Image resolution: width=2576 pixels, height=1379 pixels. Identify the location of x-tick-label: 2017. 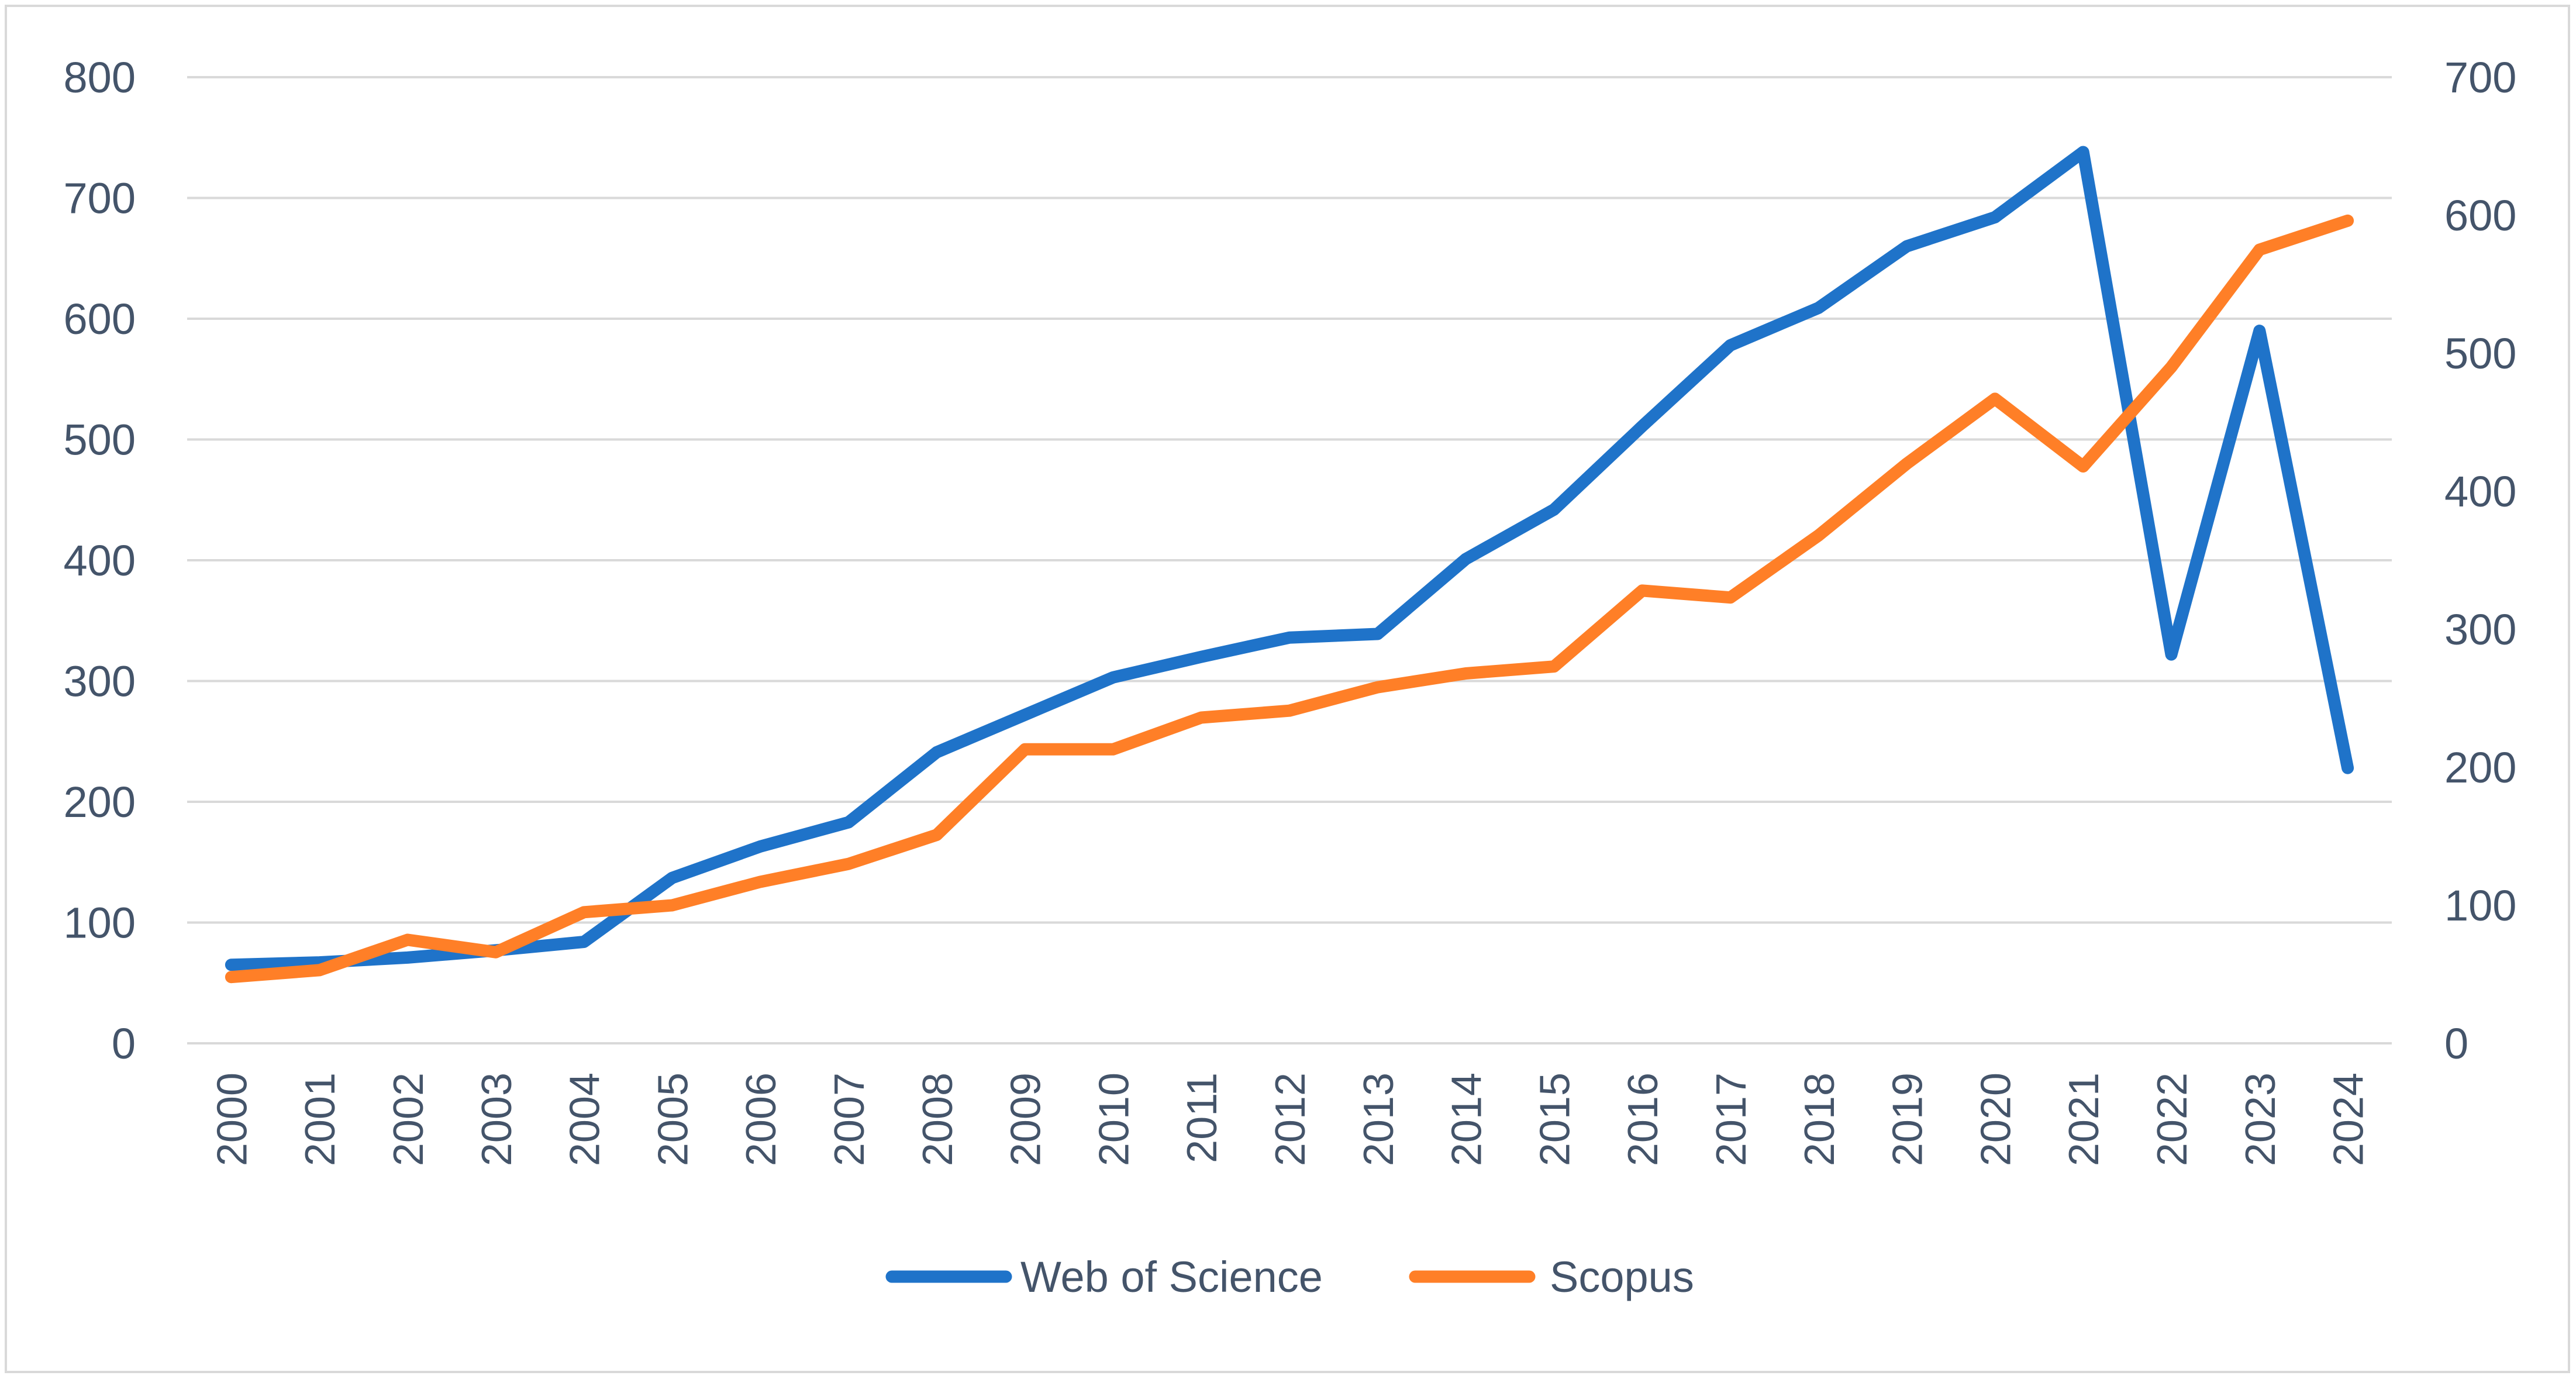
(1732, 1119).